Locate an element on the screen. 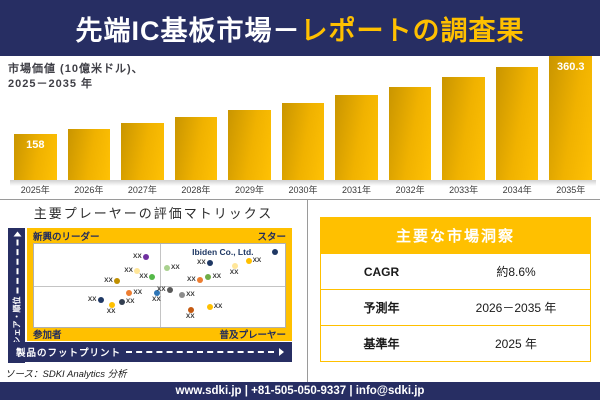 This screenshot has height=400, width=600. matrix-y-axis-bar: 市場シェア・順位 is located at coordinates (16, 295).